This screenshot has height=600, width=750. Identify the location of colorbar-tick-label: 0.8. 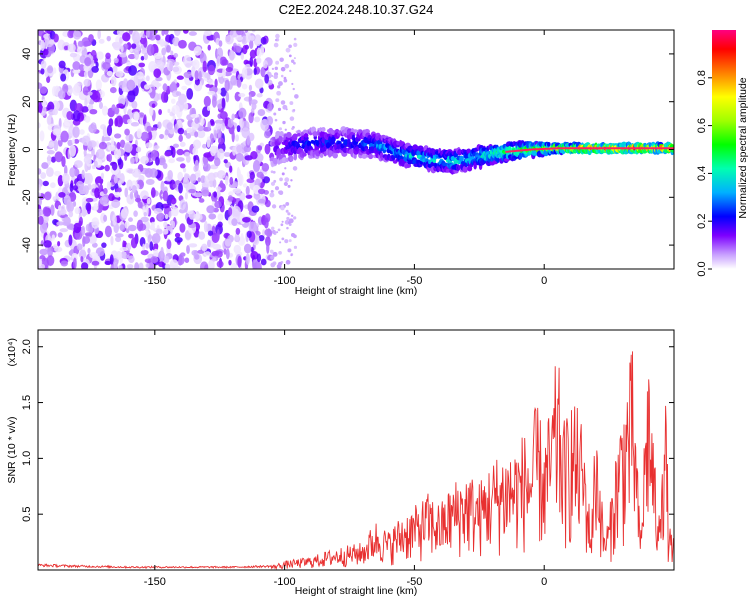
(702, 77).